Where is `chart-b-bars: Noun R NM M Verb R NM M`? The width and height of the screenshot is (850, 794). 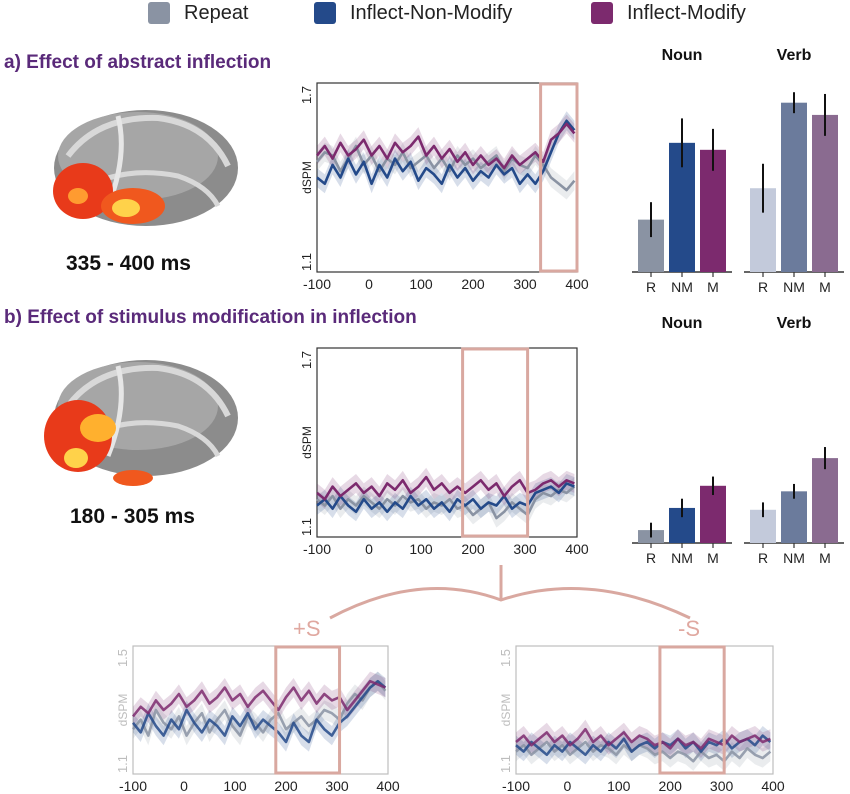 chart-b-bars: Noun R NM M Verb R NM M is located at coordinates (738, 440).